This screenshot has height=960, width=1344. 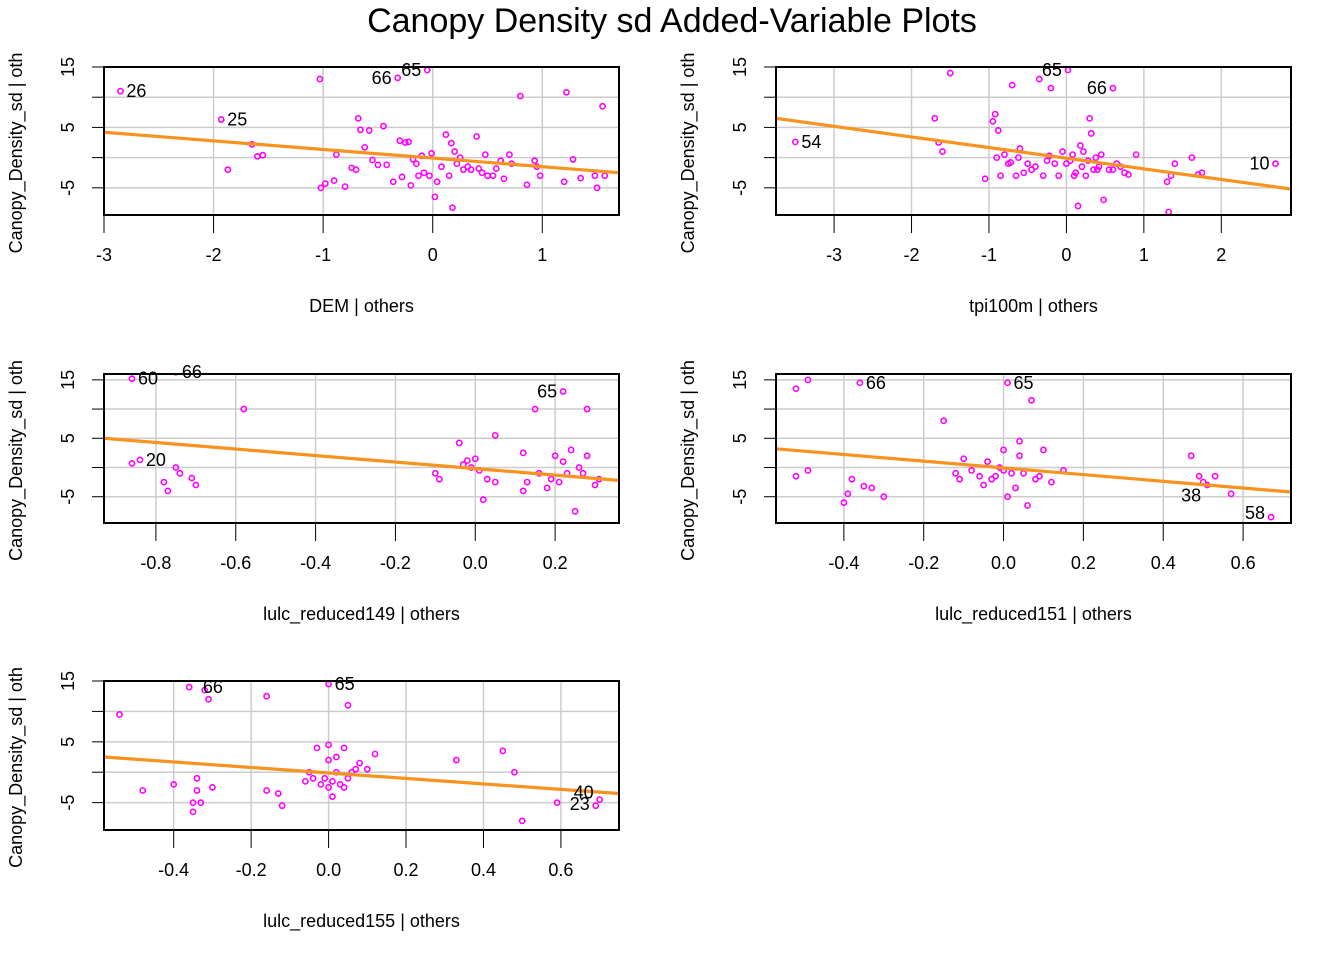 What do you see at coordinates (361, 459) in the screenshot?
I see `fit-line` at bounding box center [361, 459].